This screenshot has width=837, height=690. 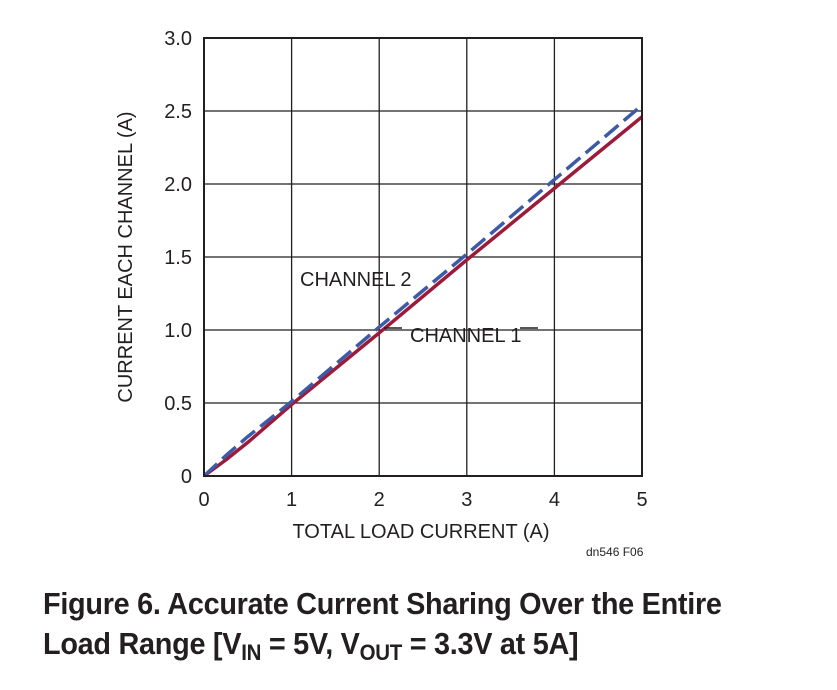 I want to click on y-tick-label: 0.5, so click(x=178, y=404).